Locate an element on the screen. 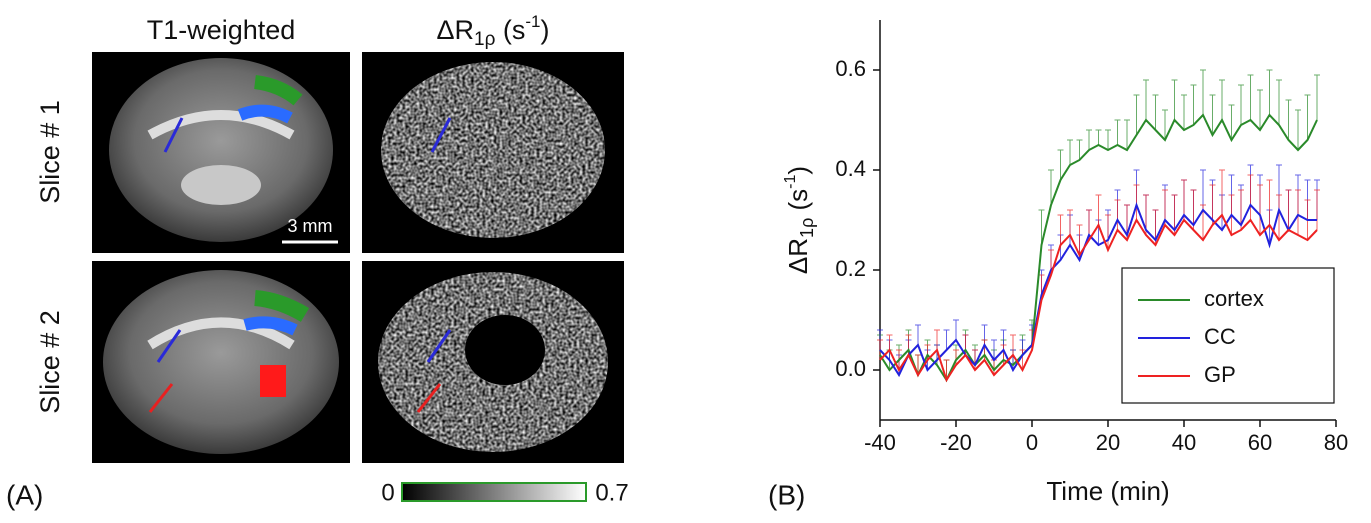  y-tick-label: 0.6 is located at coordinates (850, 68).